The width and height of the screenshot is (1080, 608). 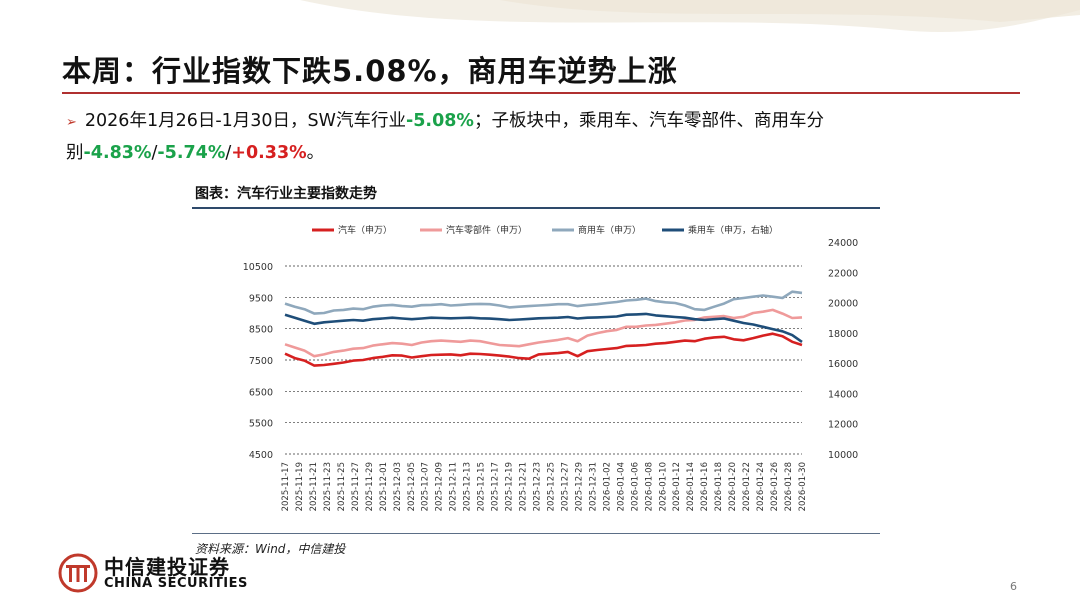 I want to click on x-tick-label: 2025-11-17, so click(x=286, y=486).